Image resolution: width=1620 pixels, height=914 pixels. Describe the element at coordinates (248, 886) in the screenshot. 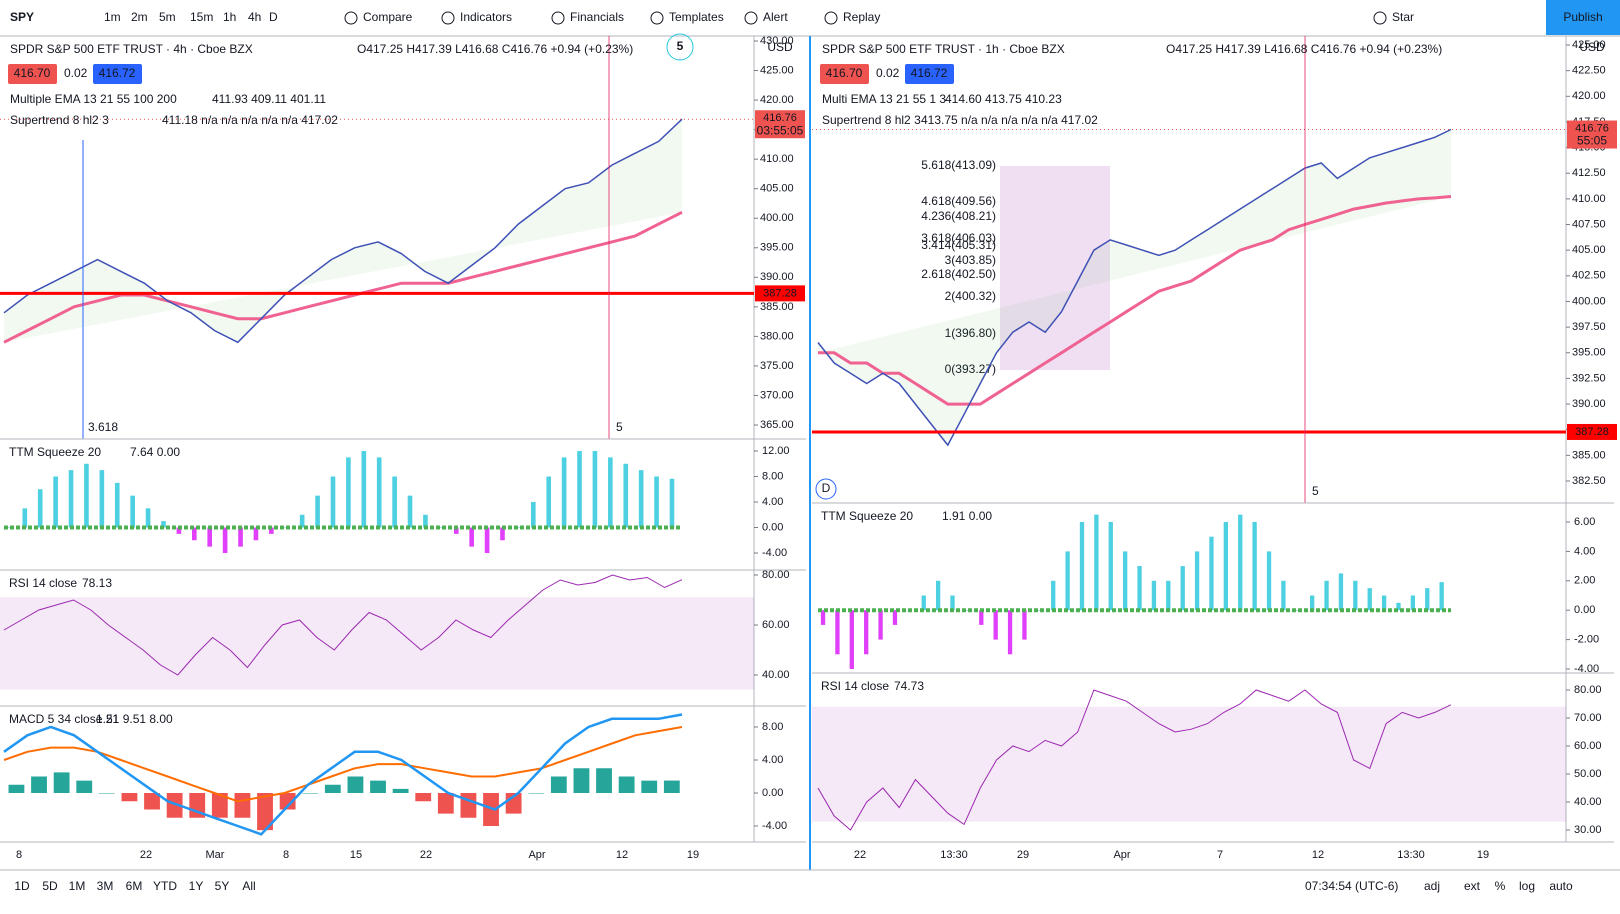

I see `range-button: All` at that location.